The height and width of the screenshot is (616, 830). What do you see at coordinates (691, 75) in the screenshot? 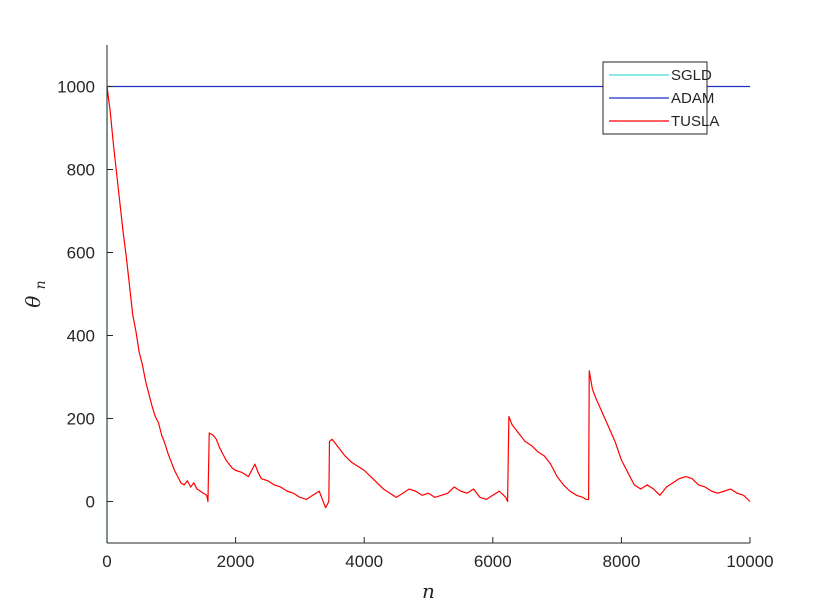
I see `legend-label: SGLD` at bounding box center [691, 75].